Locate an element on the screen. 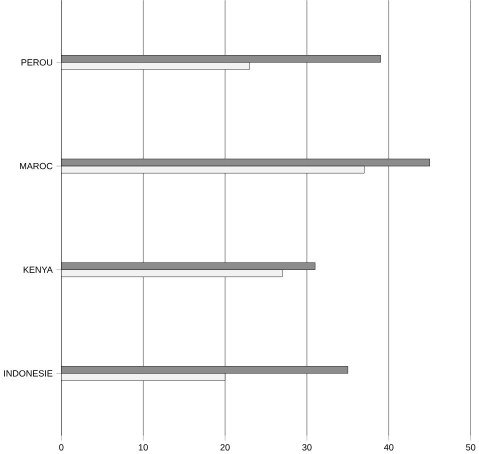 This screenshot has width=479, height=454. x-tick-label: 0 is located at coordinates (61, 447).